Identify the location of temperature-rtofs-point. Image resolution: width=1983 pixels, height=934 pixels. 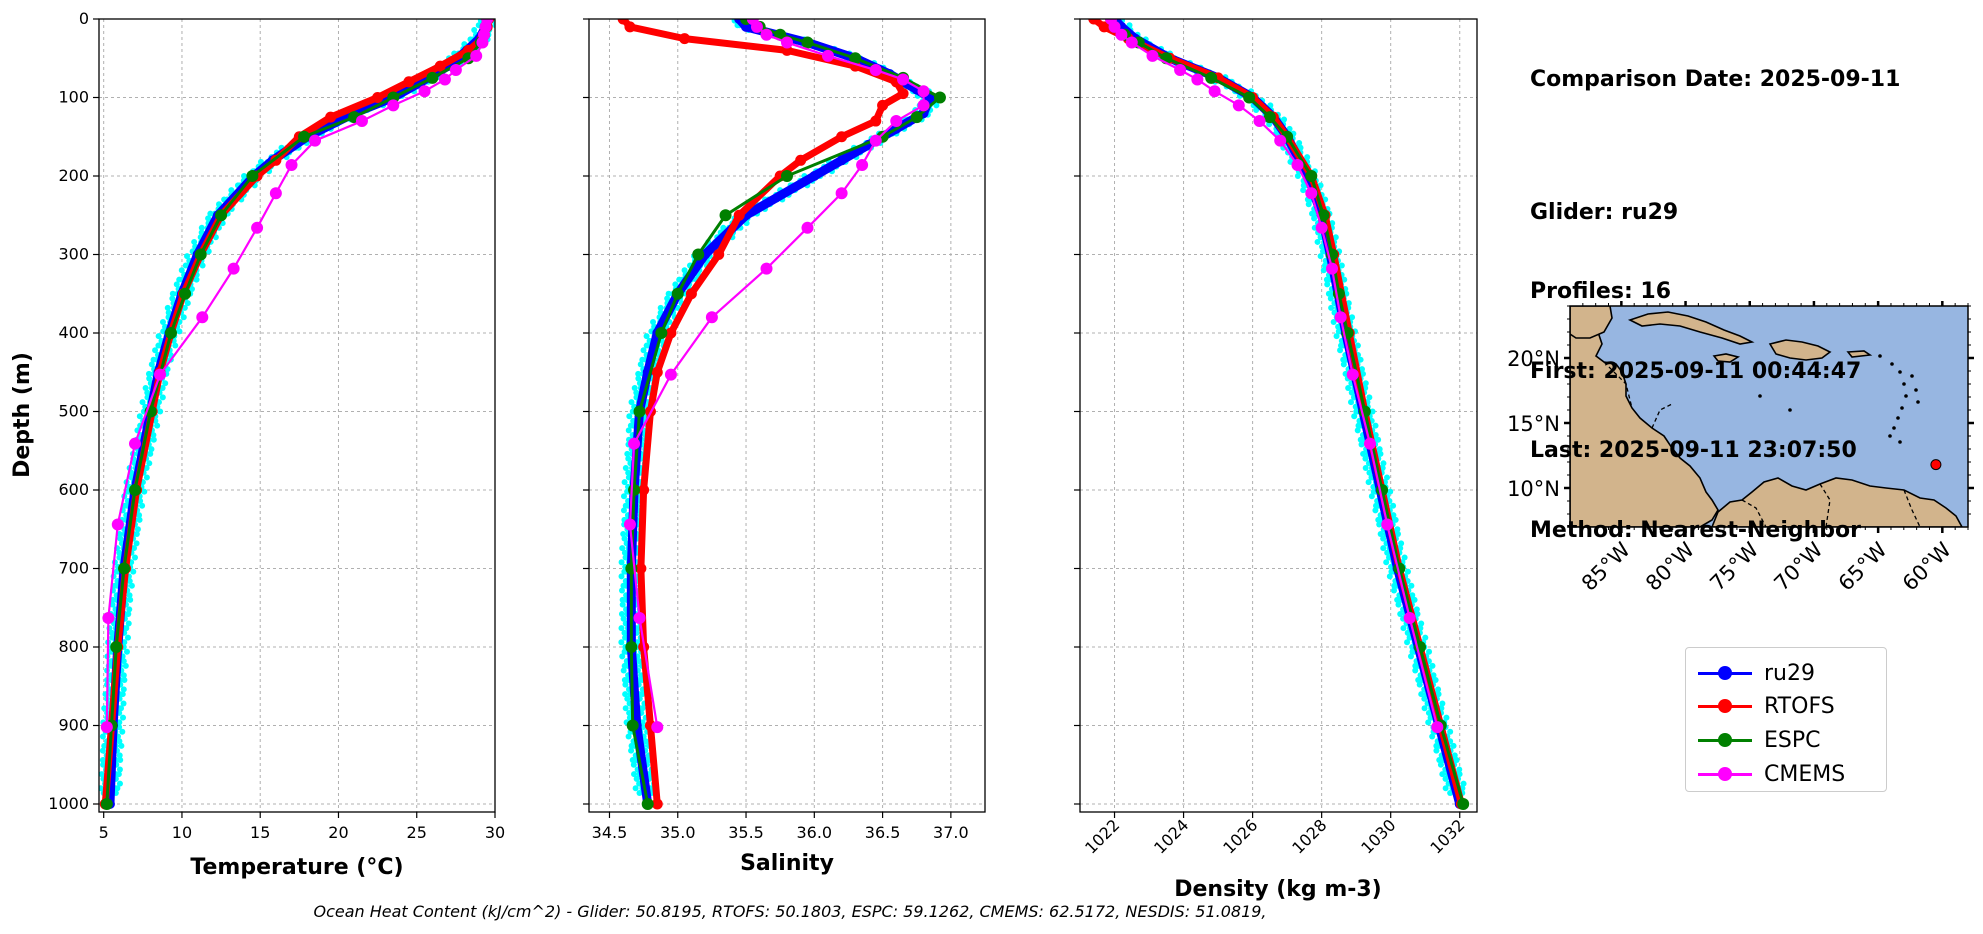
(378, 97).